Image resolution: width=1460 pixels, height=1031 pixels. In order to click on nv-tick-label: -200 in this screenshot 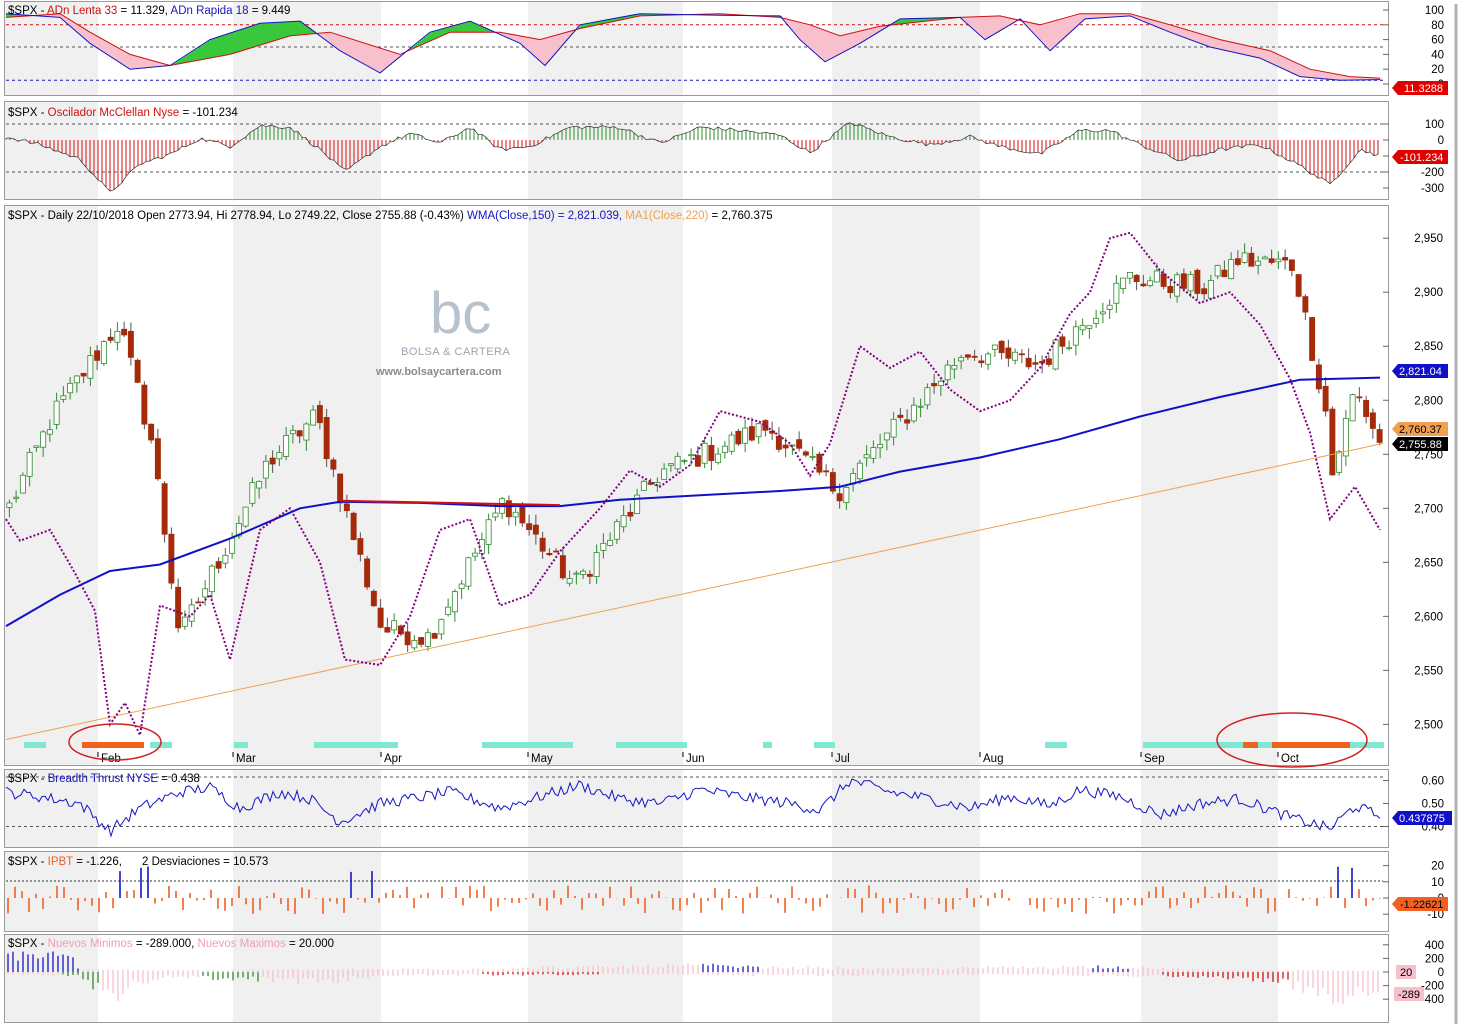, I will do `click(1432, 987)`.